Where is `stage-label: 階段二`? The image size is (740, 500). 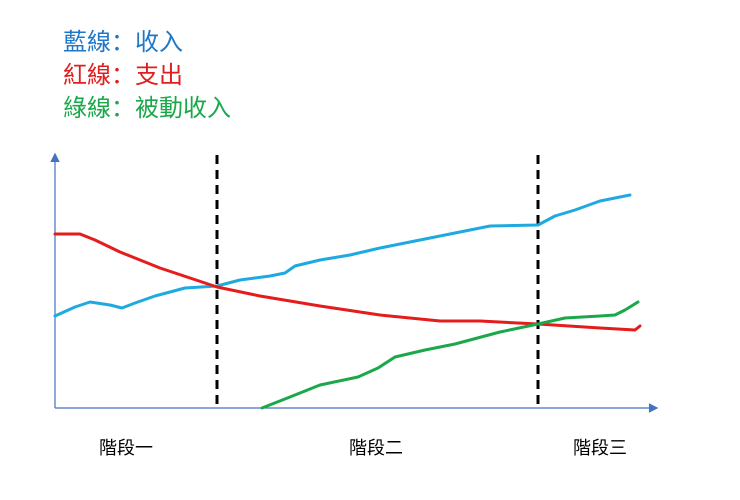 stage-label: 階段二 is located at coordinates (376, 448).